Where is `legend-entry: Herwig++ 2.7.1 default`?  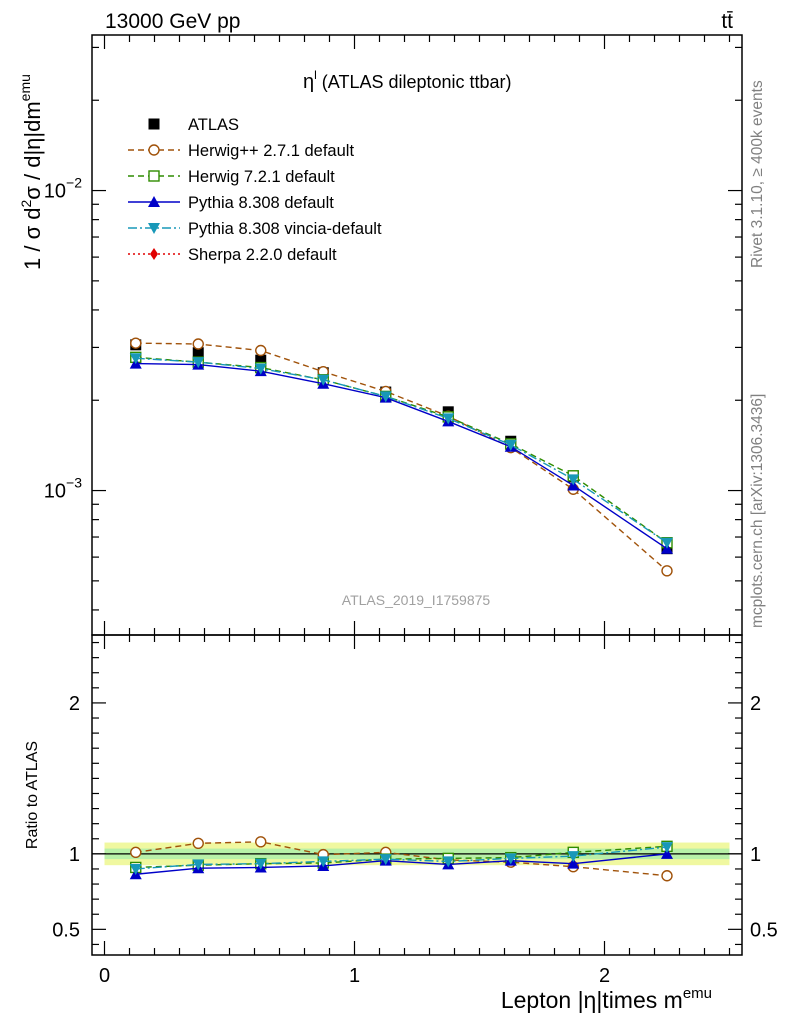 legend-entry: Herwig++ 2.7.1 default is located at coordinates (241, 151).